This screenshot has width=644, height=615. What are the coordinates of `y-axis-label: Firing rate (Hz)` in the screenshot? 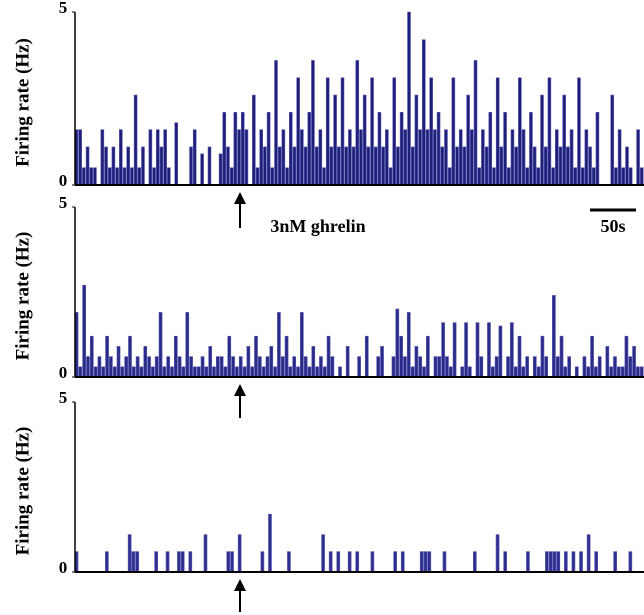 It's located at (22, 491).